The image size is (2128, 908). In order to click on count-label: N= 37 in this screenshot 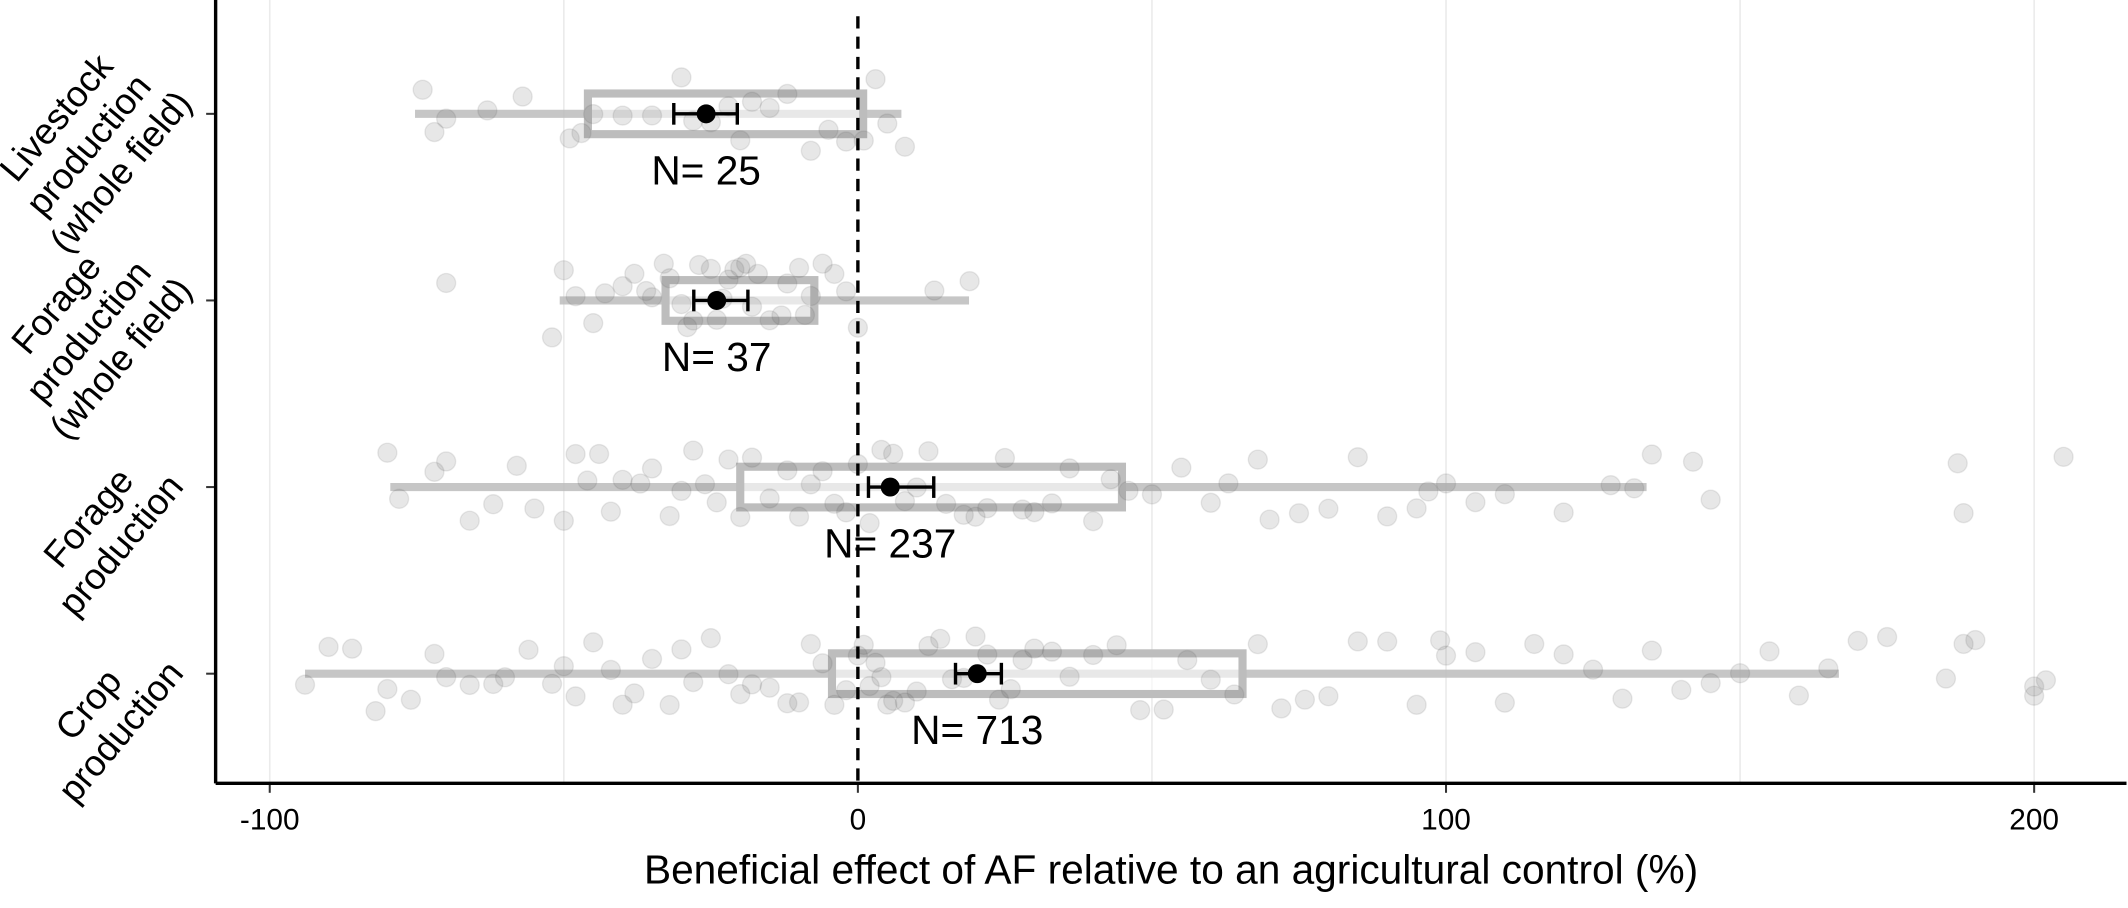, I will do `click(717, 357)`.